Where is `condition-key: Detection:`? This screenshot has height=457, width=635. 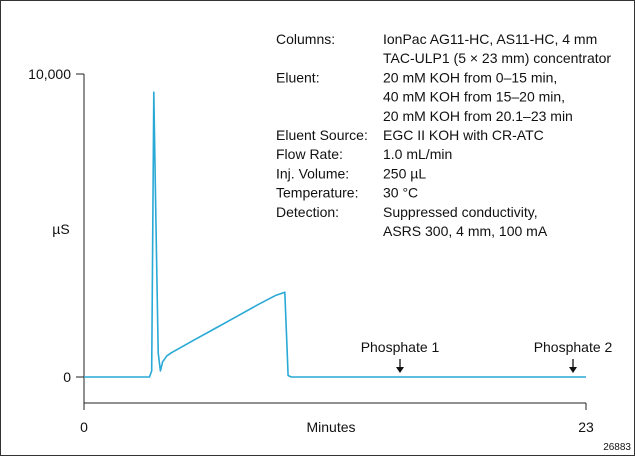 condition-key: Detection: is located at coordinates (307, 212).